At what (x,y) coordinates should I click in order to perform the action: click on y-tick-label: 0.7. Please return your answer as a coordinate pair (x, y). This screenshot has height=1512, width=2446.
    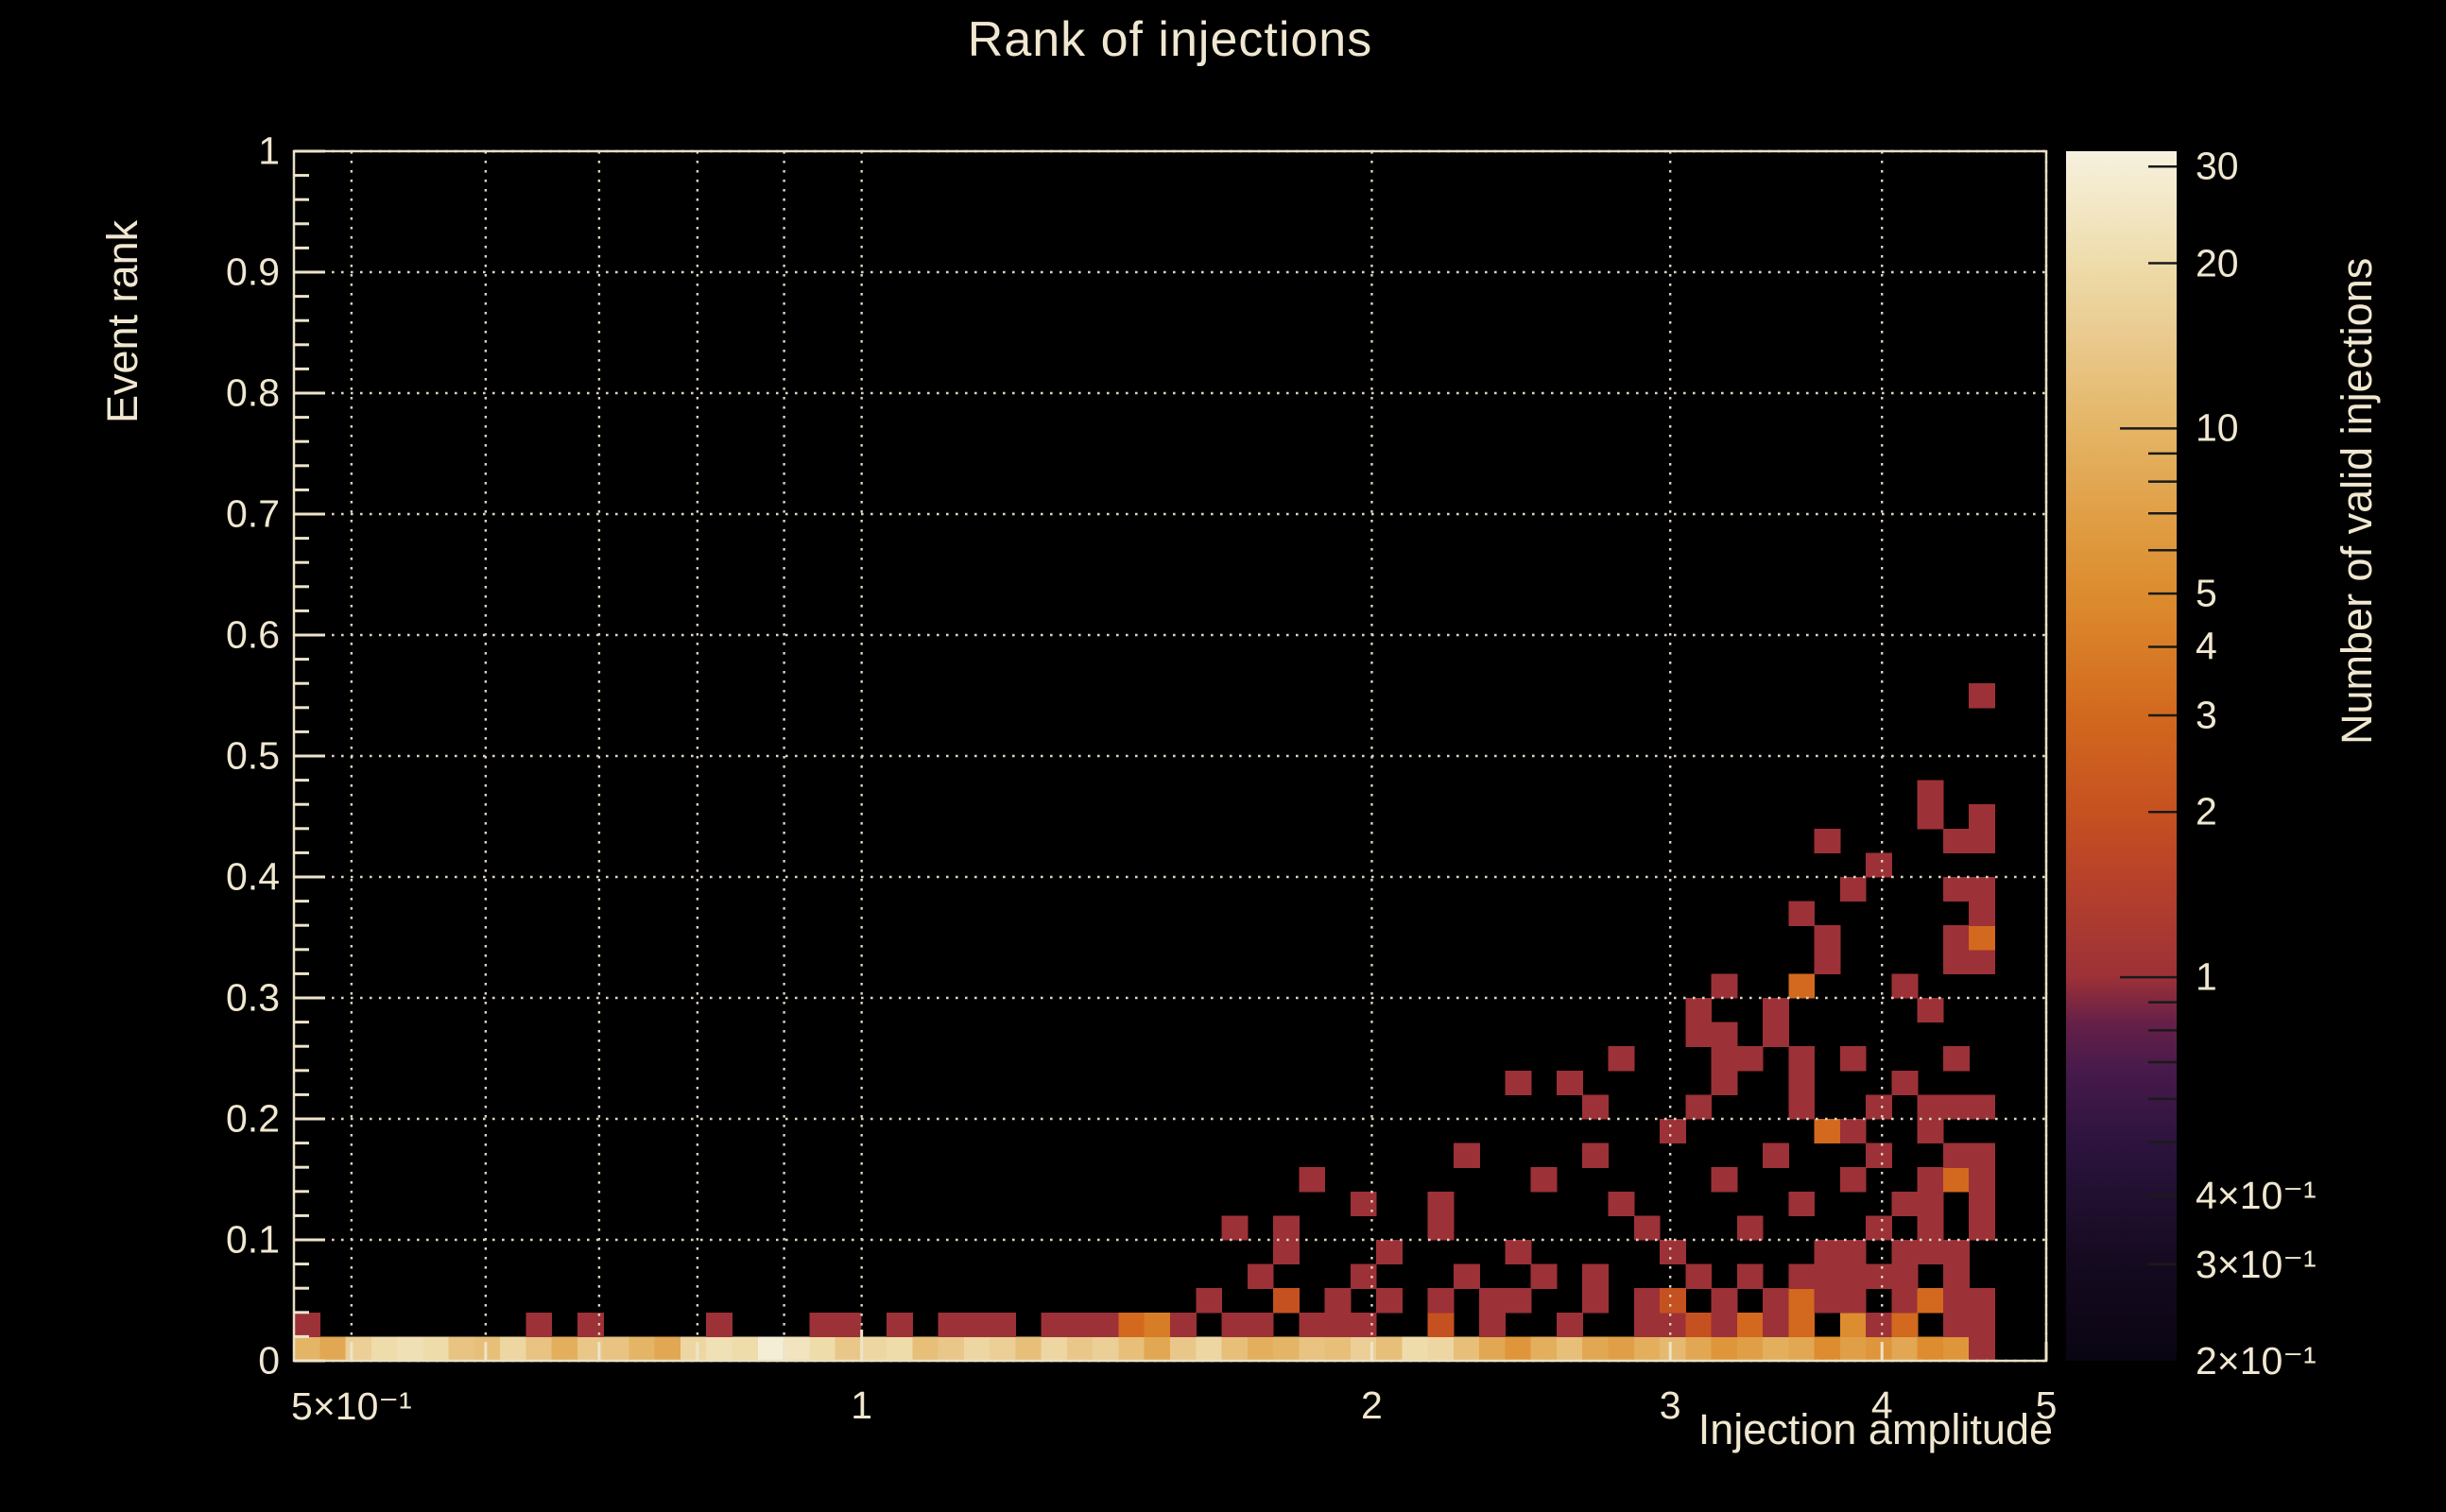
    Looking at the image, I should click on (253, 513).